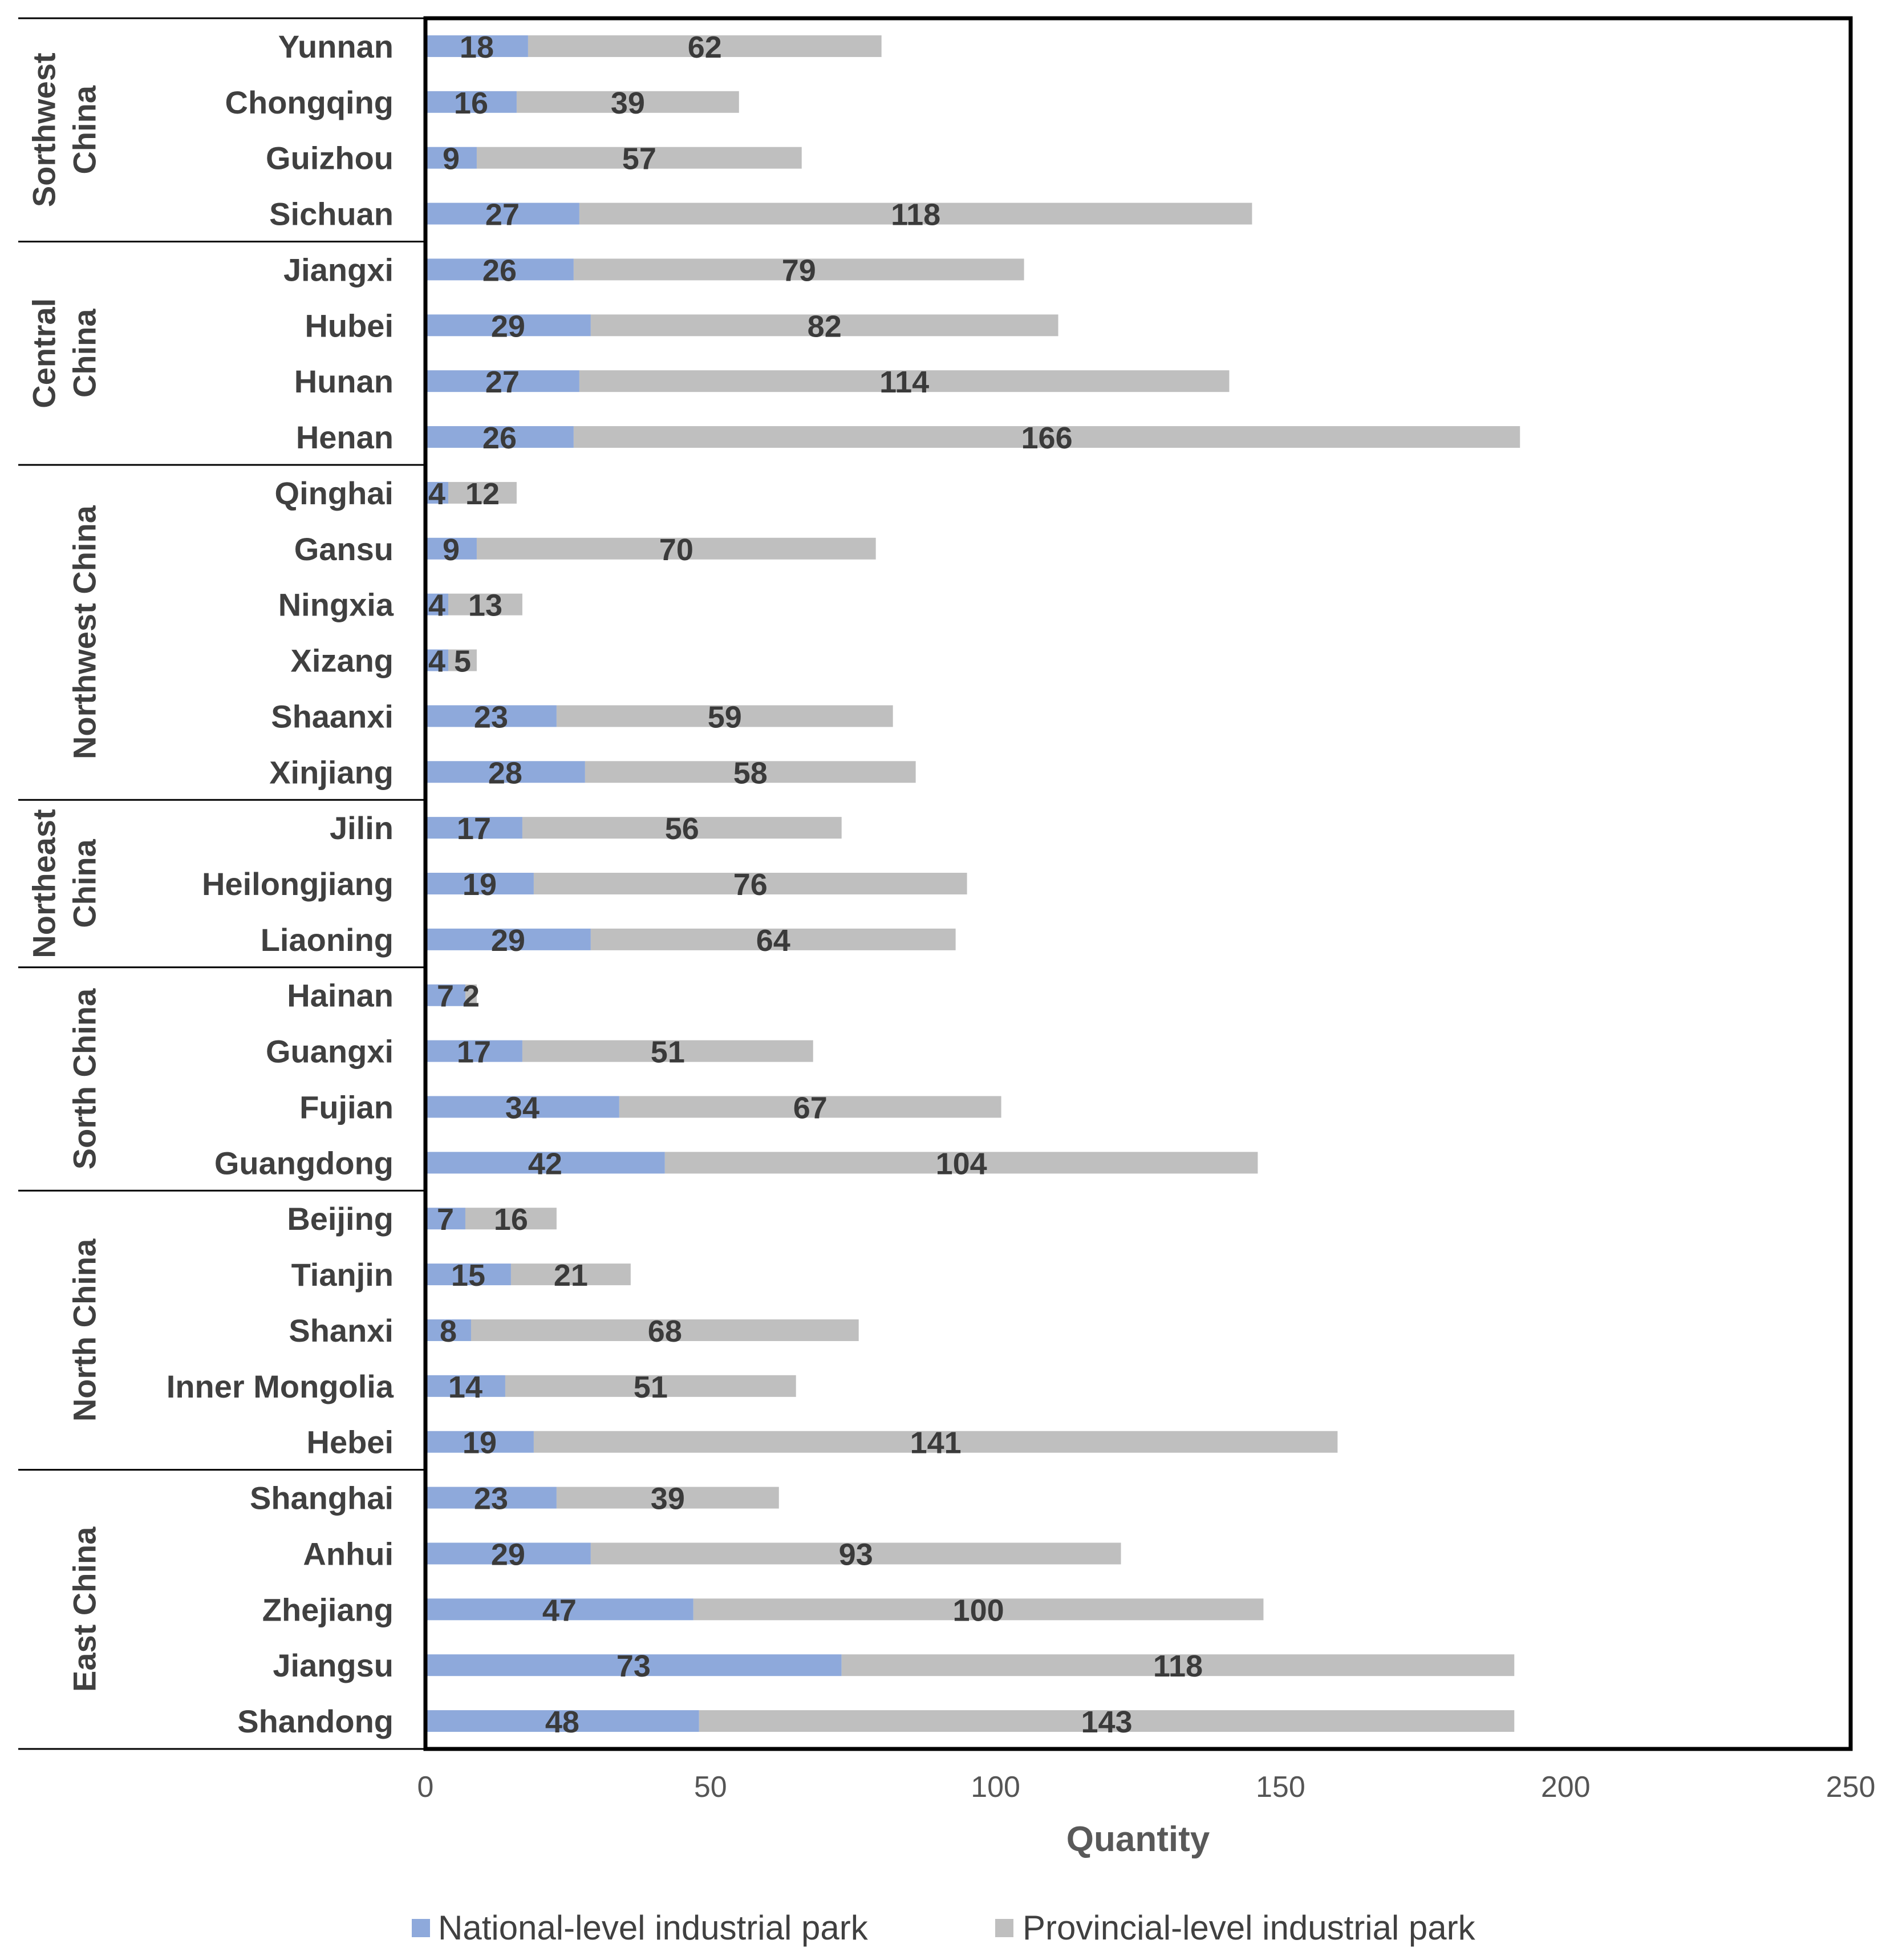 The height and width of the screenshot is (1960, 1886). I want to click on data-label: 34, so click(522, 1108).